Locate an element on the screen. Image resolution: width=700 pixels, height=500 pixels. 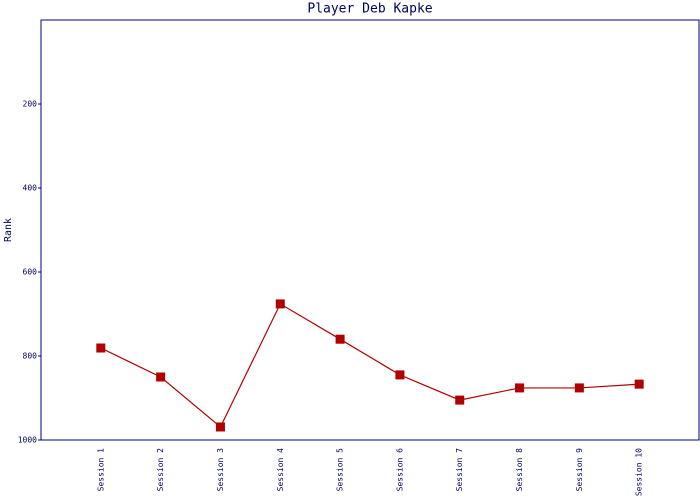
x-tick-label: Session 3 is located at coordinates (220, 470).